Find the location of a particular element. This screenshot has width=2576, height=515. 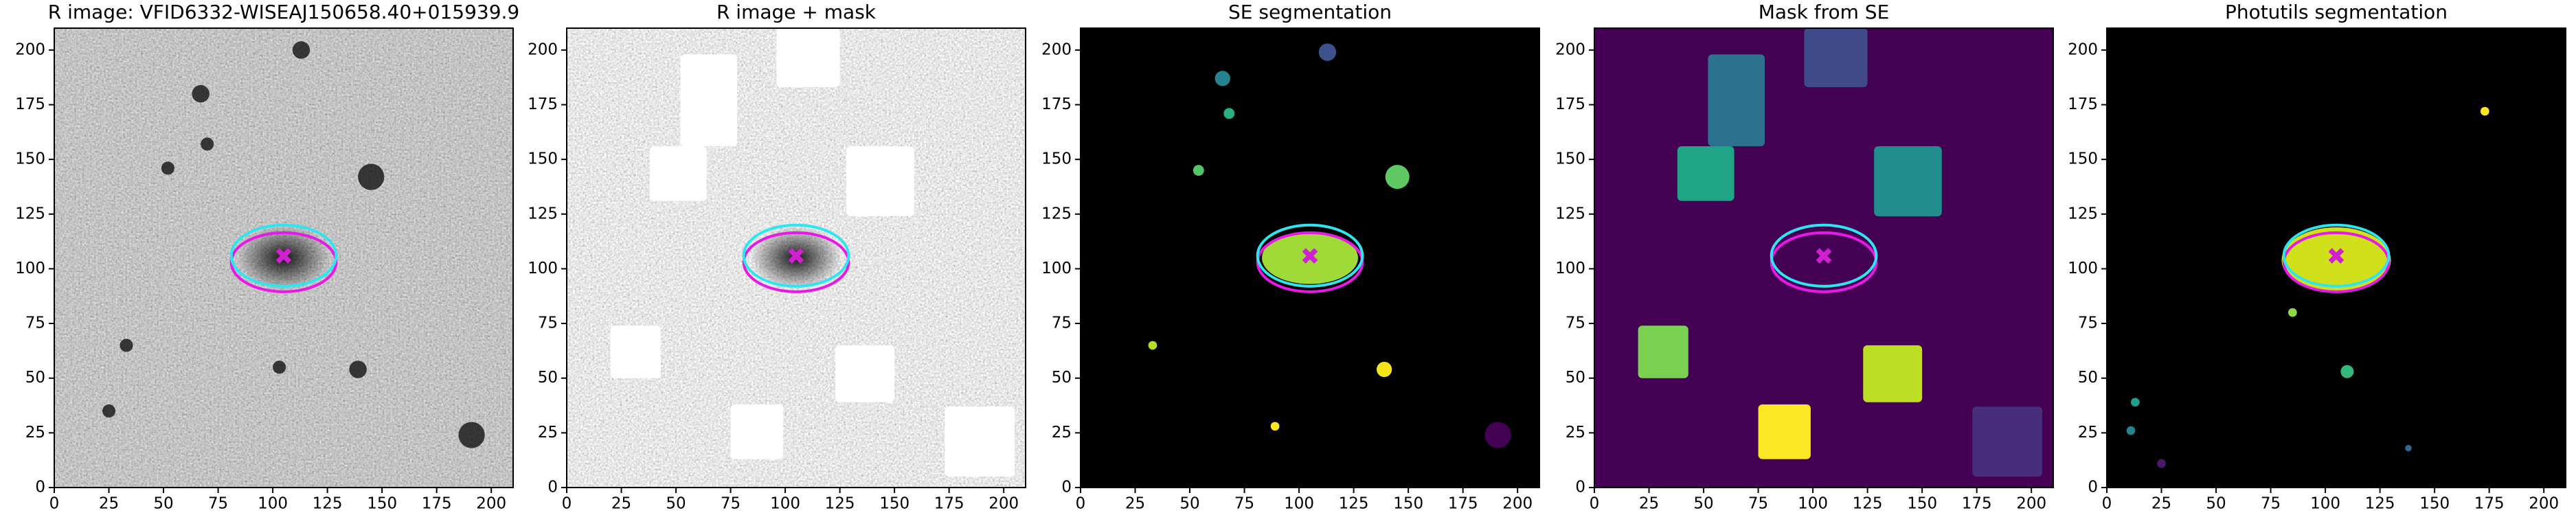

panel-title: Photutils segmentation is located at coordinates (2336, 12).